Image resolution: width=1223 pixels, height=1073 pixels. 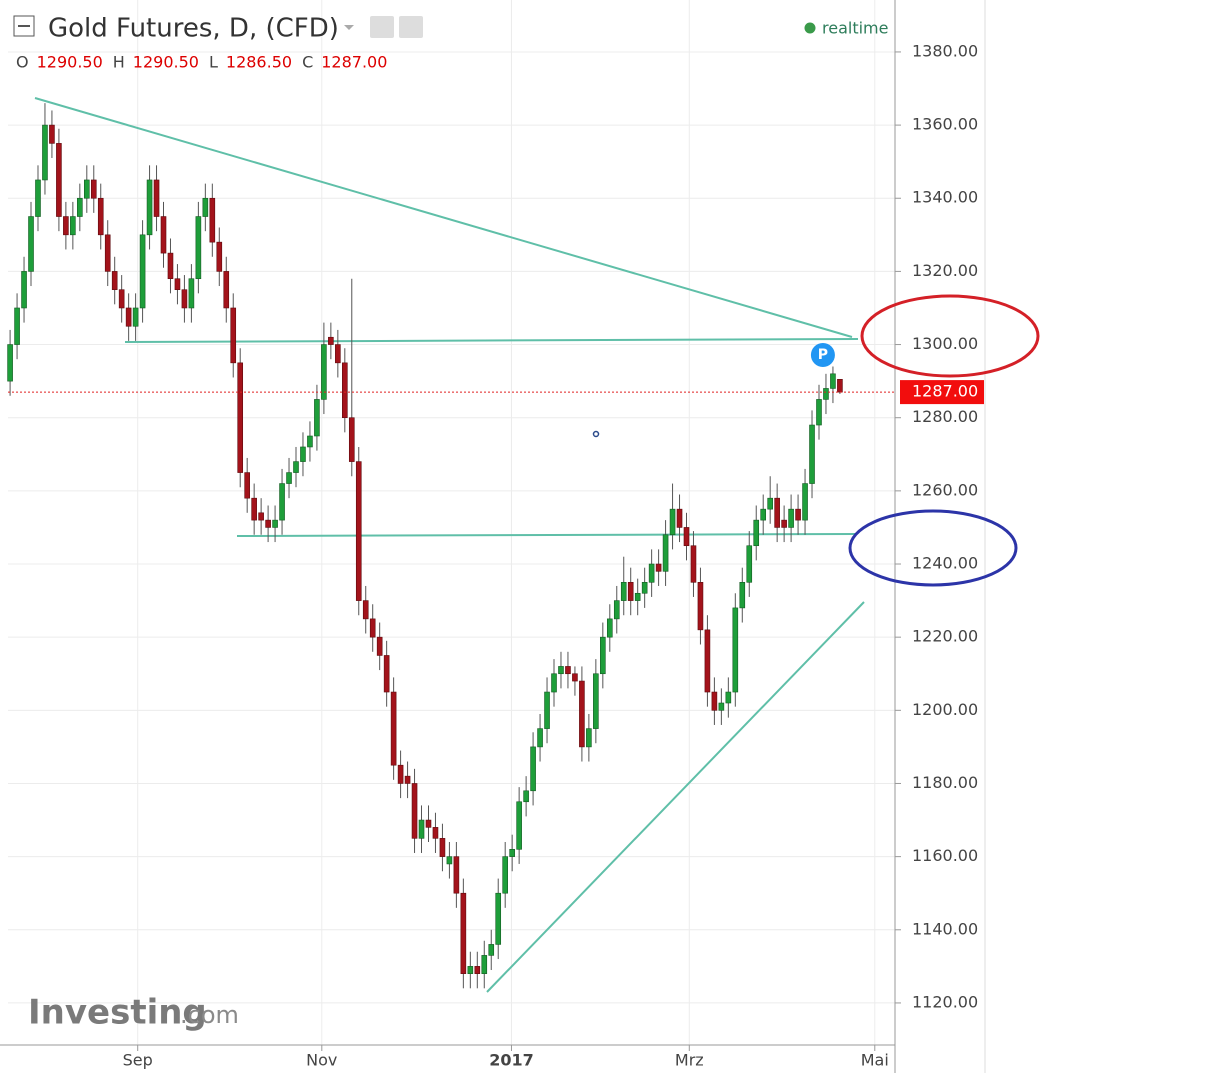 What do you see at coordinates (945, 1001) in the screenshot?
I see `y-tick-label: 1120.00` at bounding box center [945, 1001].